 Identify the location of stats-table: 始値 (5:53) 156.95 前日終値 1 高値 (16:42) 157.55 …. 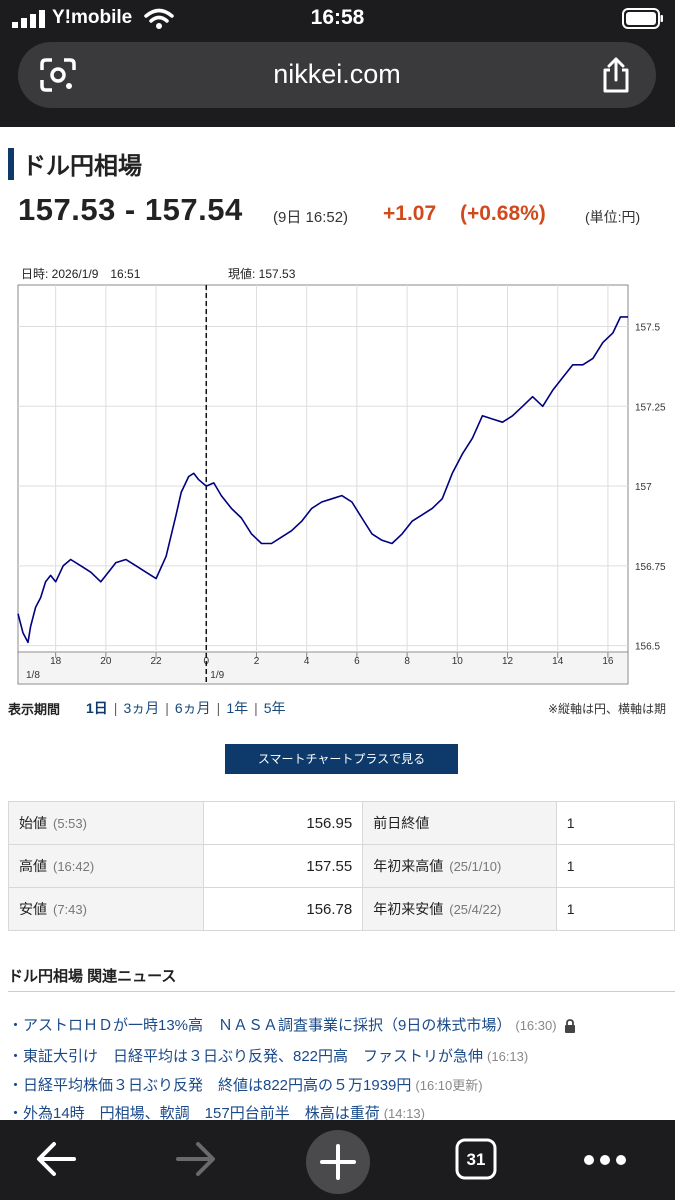
(341, 866).